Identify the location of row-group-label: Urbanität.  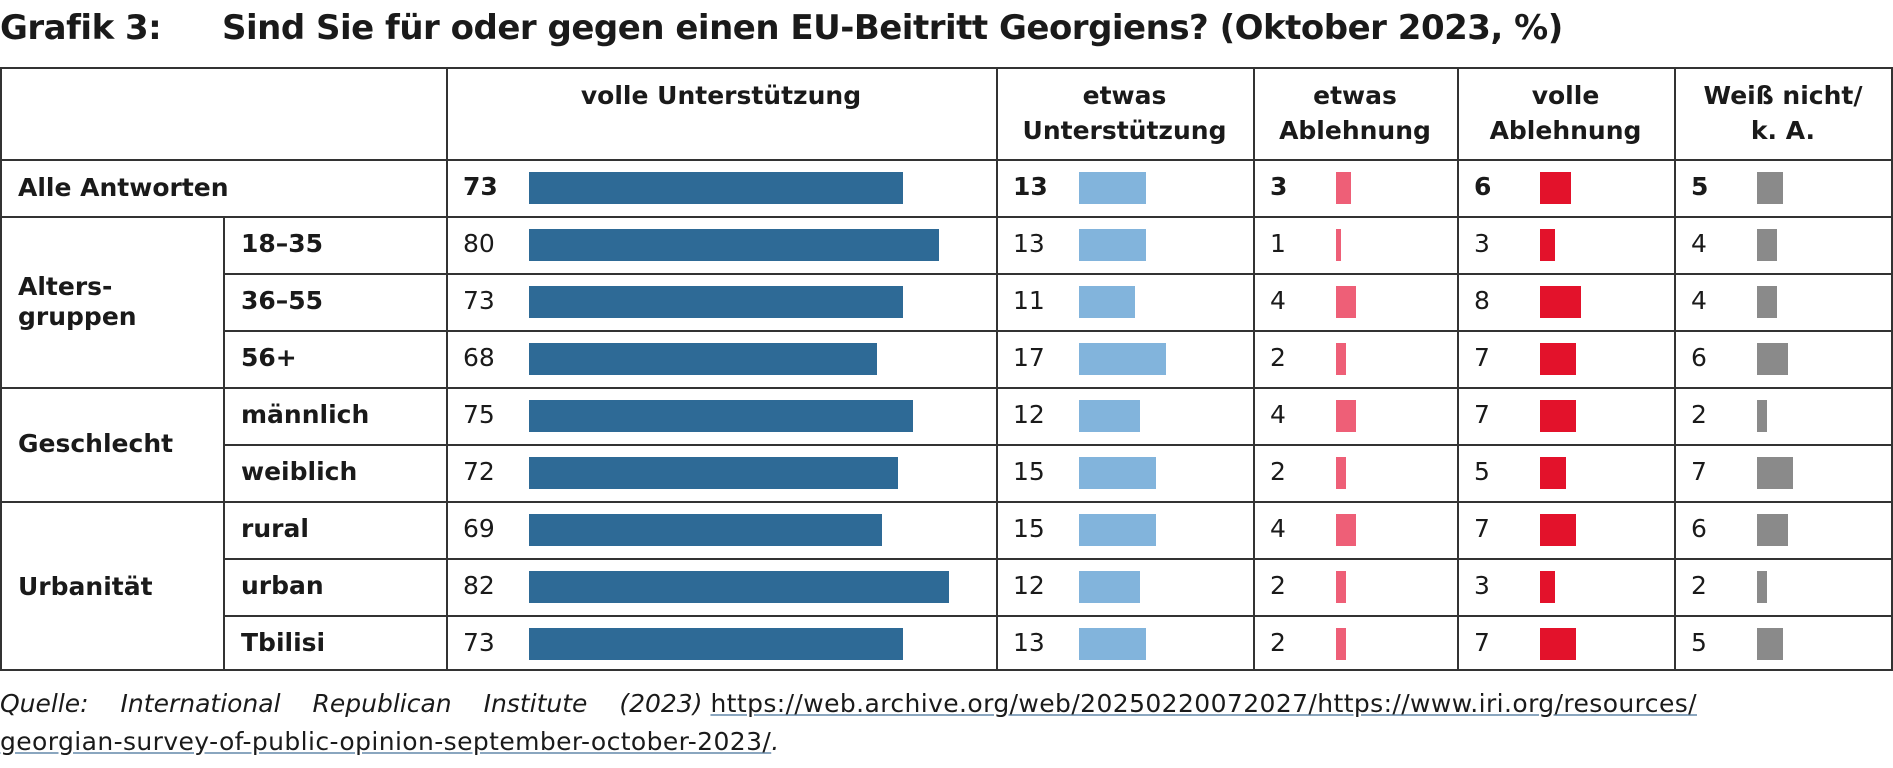
(85, 586).